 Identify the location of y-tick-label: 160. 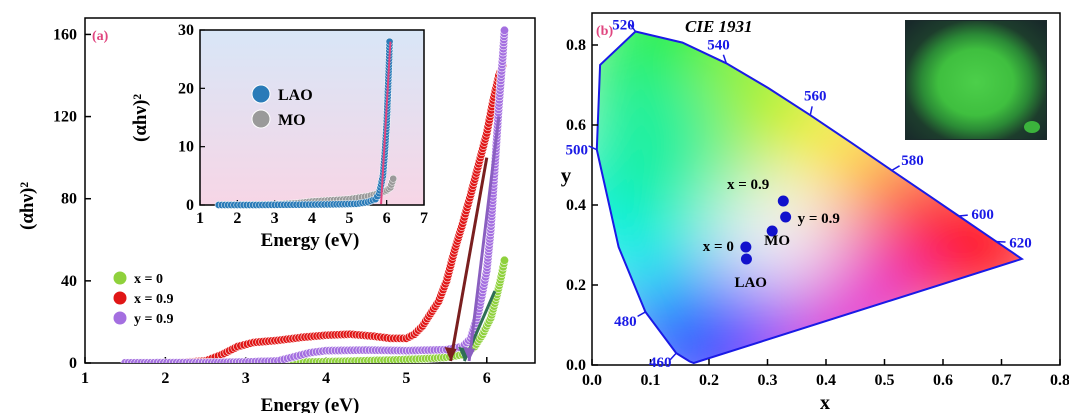
(65, 34).